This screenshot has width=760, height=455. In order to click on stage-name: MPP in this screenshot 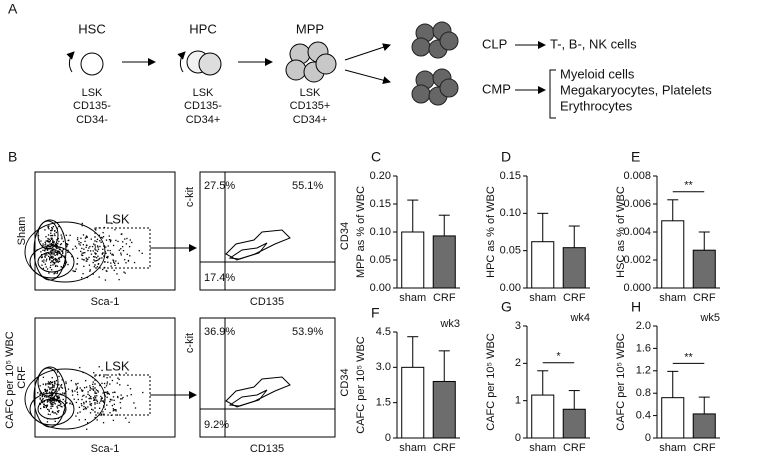, I will do `click(310, 28)`.